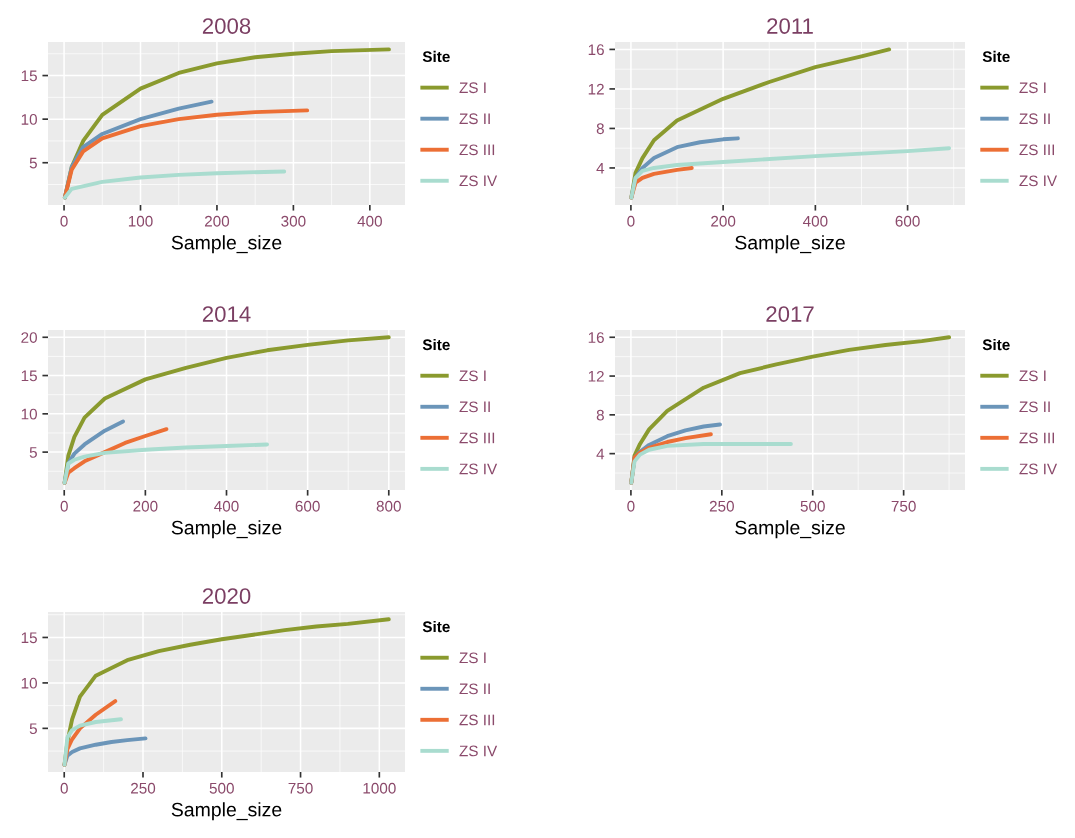 The height and width of the screenshot is (838, 1075). Describe the element at coordinates (226, 26) in the screenshot. I see `chart-title: 2008` at that location.